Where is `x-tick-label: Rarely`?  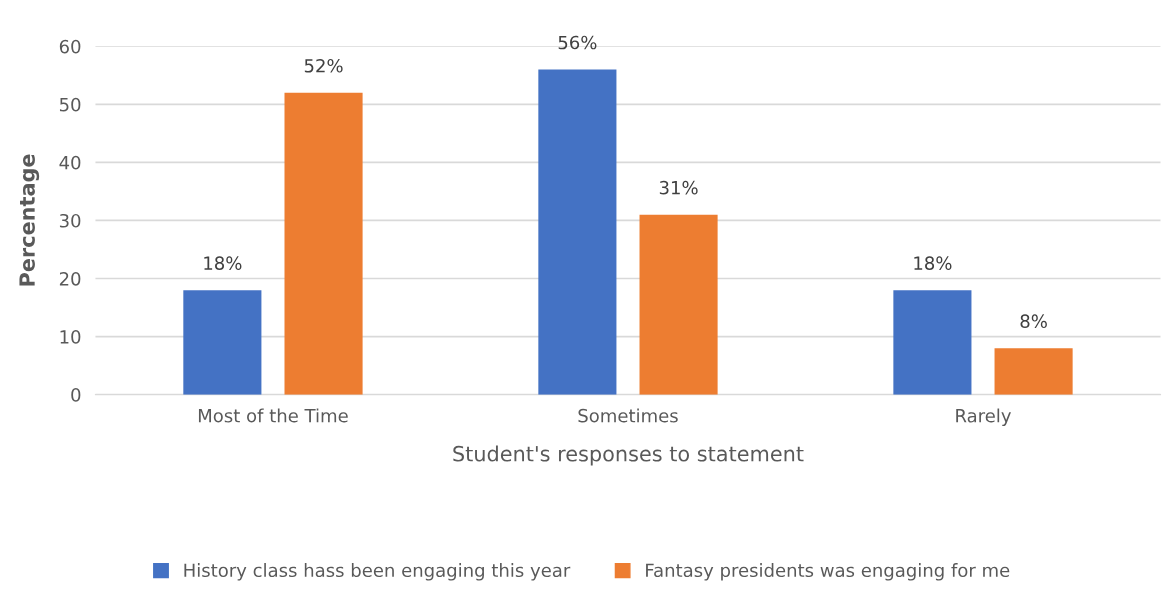
x-tick-label: Rarely is located at coordinates (983, 417).